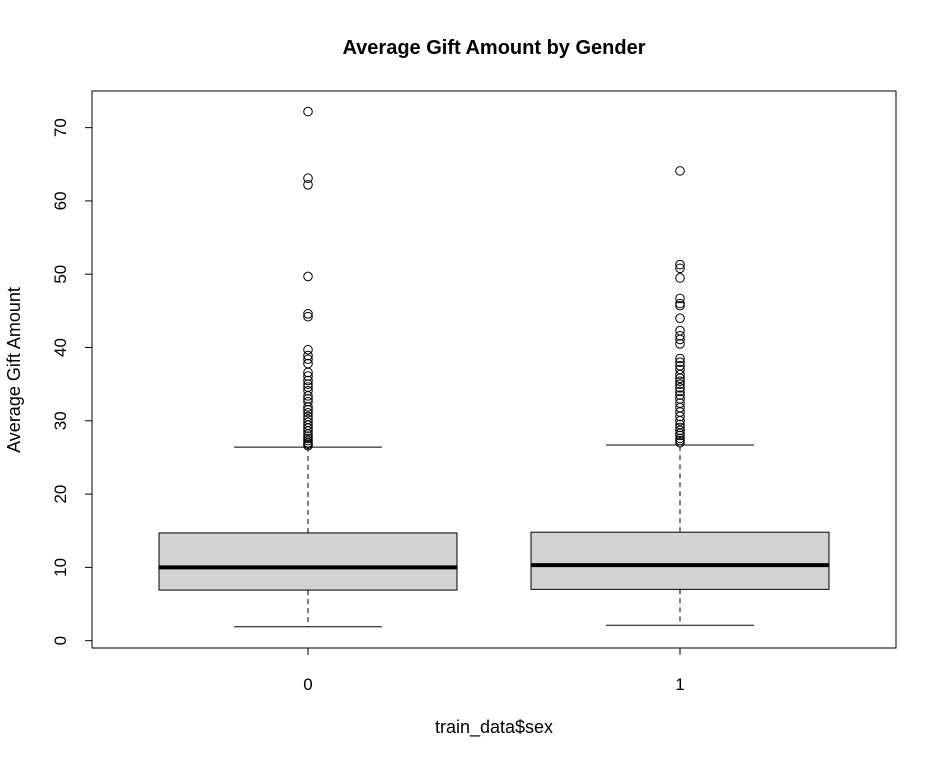  Describe the element at coordinates (60, 200) in the screenshot. I see `y-tick-label: 60` at that location.